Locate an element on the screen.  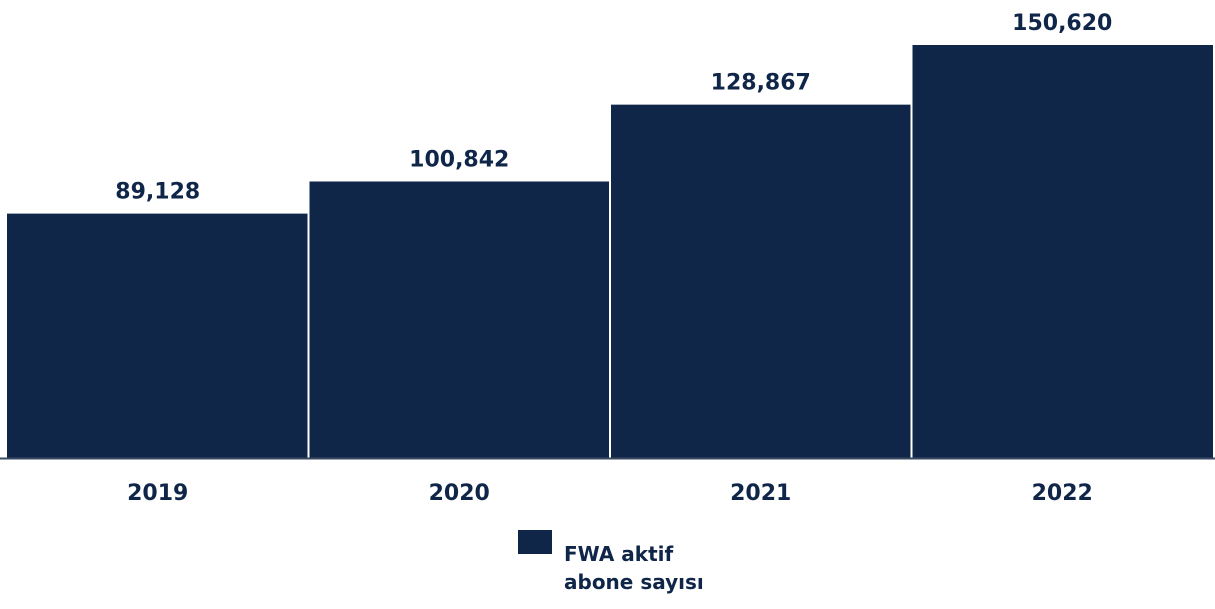
value-label-2021: 128,867 is located at coordinates (761, 83).